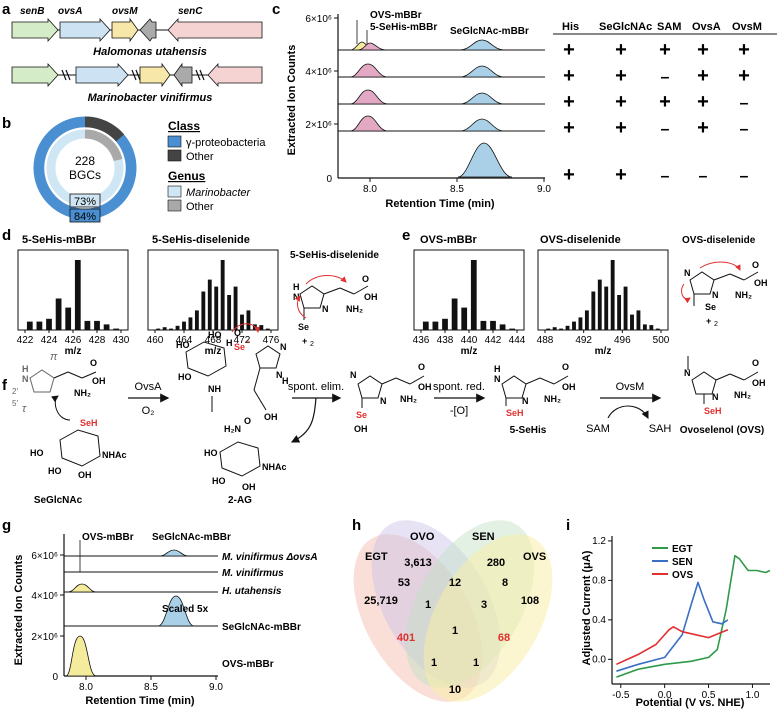 The height and width of the screenshot is (714, 777). I want to click on gene-arrow-senB, so click(35, 30).